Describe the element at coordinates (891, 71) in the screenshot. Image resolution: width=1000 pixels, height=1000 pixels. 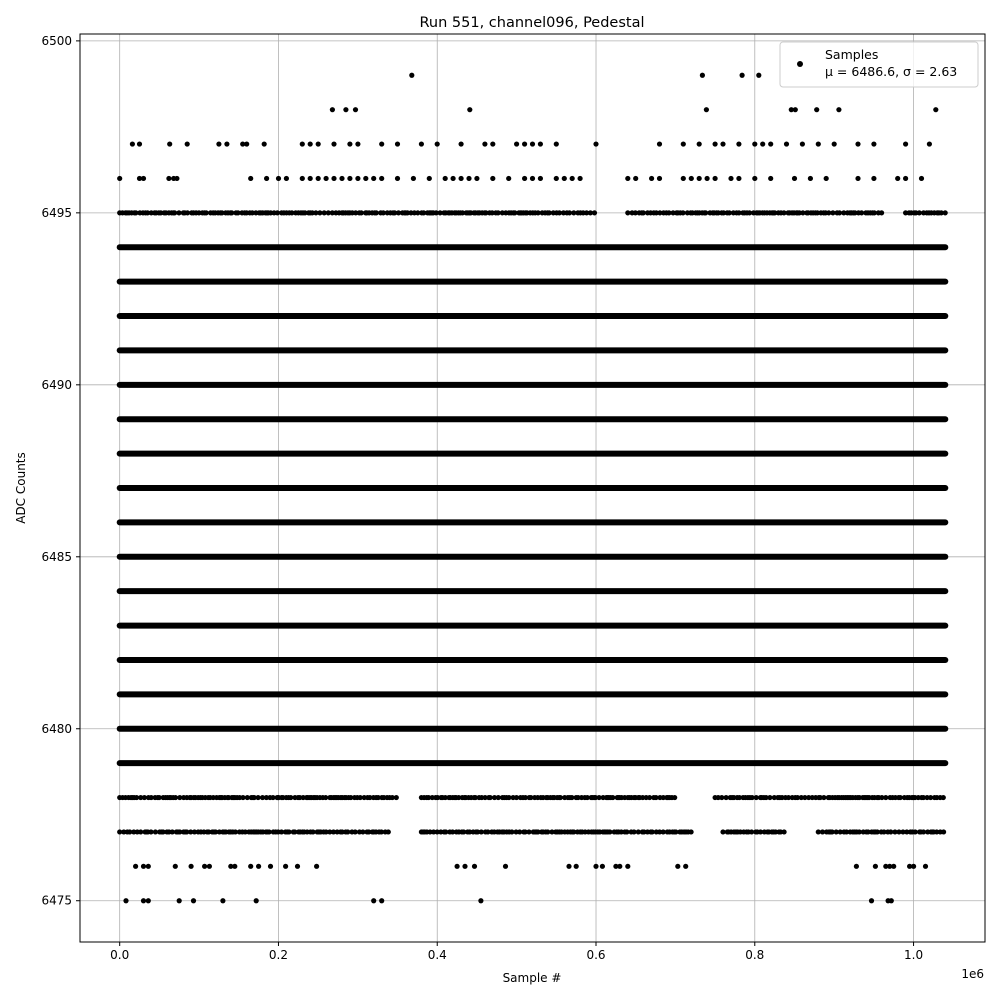
I see `legend-series-stats: μ = 6486.6, σ = 2.63` at that location.